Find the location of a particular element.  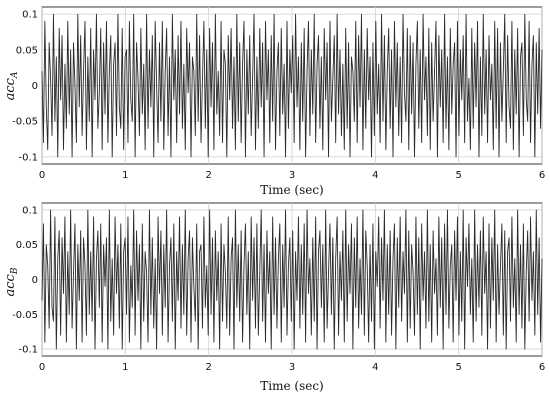

x-tick-label-a: 4 is located at coordinates (375, 175).